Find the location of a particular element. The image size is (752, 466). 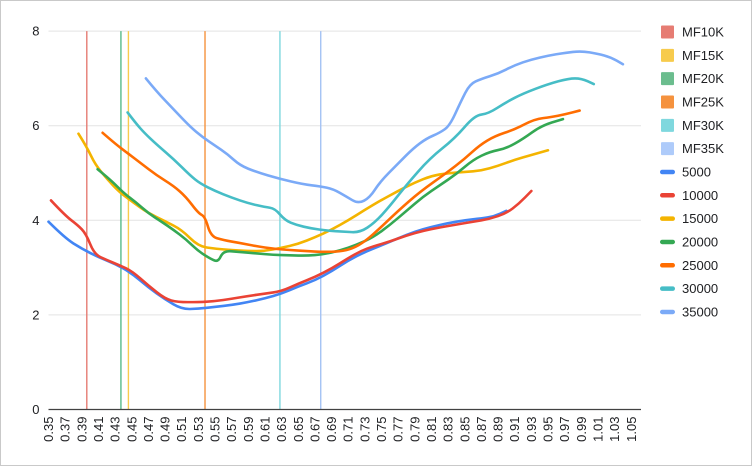

legend-item-MF30K: MF30K is located at coordinates (692, 125).